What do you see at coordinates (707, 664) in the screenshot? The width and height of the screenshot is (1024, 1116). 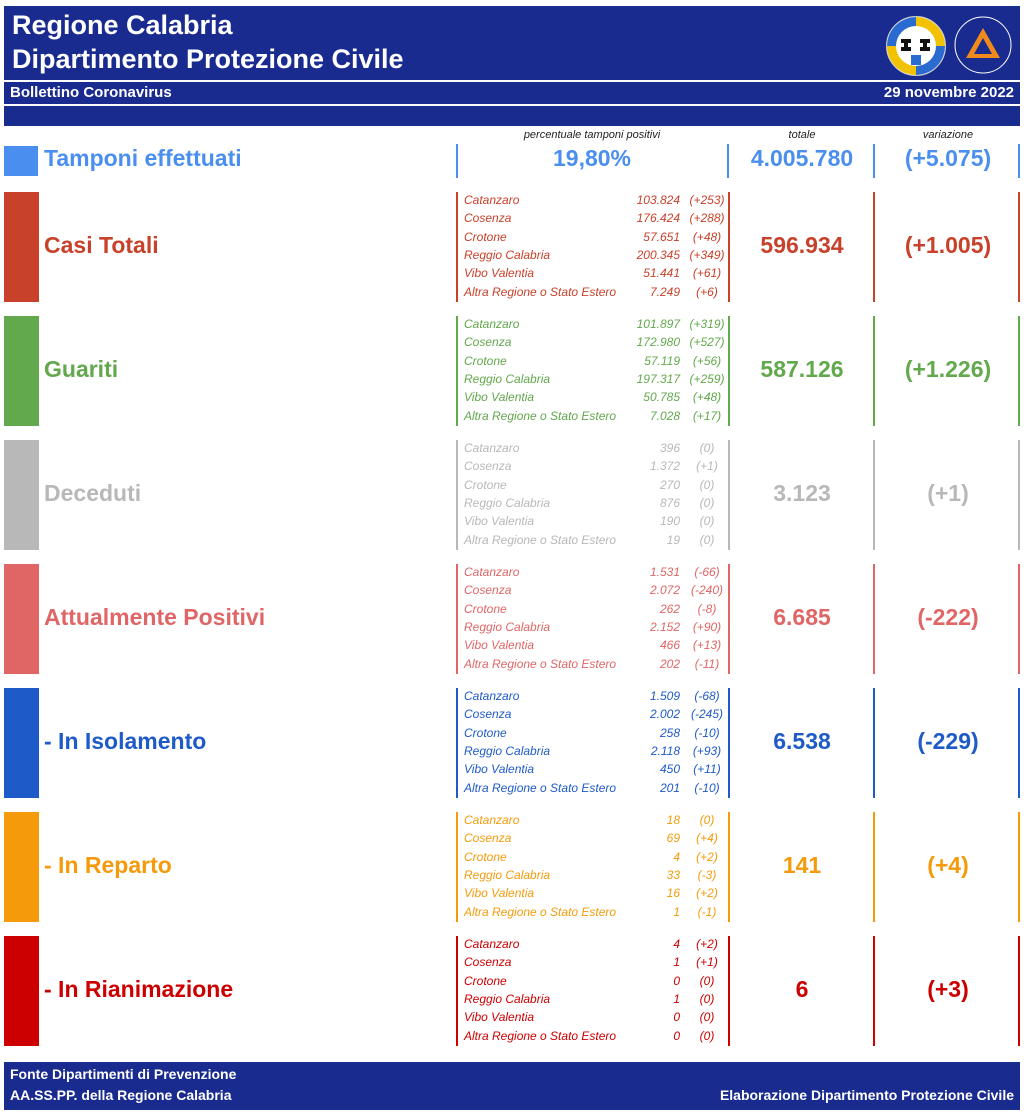 I see `province-delta: (-11)` at bounding box center [707, 664].